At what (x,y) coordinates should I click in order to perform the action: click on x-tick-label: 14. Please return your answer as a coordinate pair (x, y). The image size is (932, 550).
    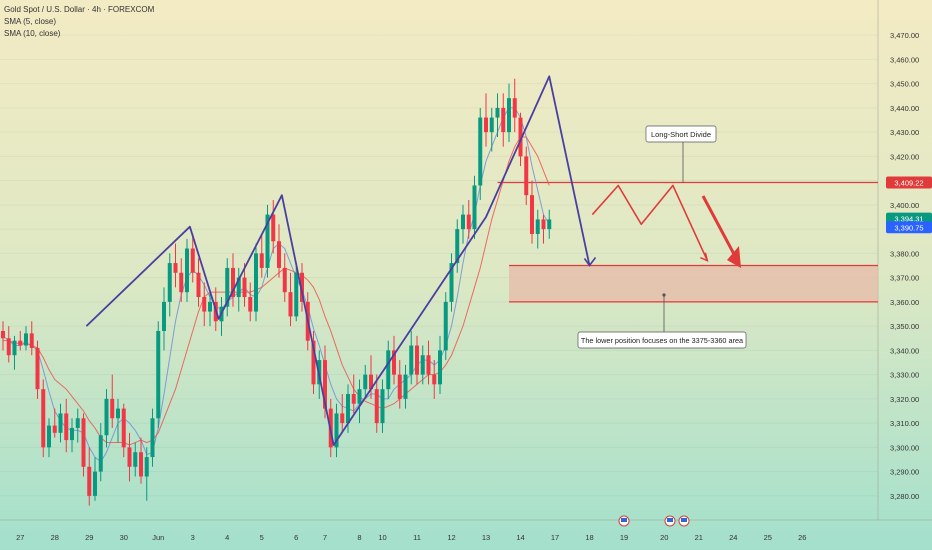
    Looking at the image, I should click on (520, 537).